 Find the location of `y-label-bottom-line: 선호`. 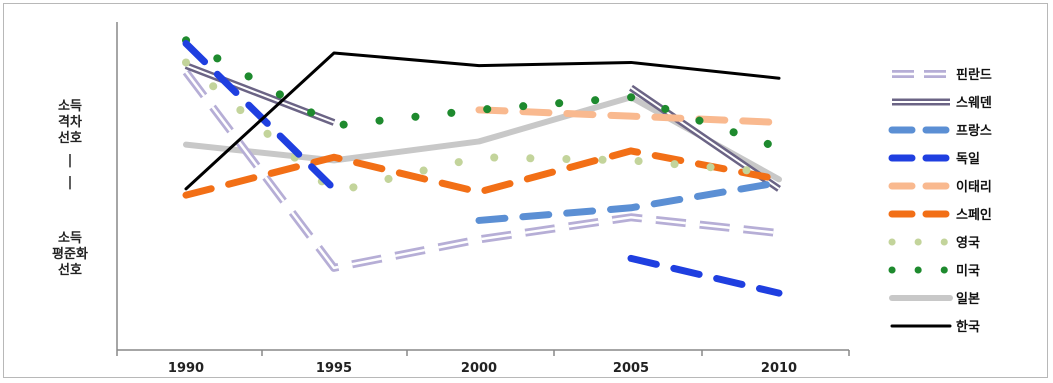

y-label-bottom-line: 선호 is located at coordinates (70, 270).